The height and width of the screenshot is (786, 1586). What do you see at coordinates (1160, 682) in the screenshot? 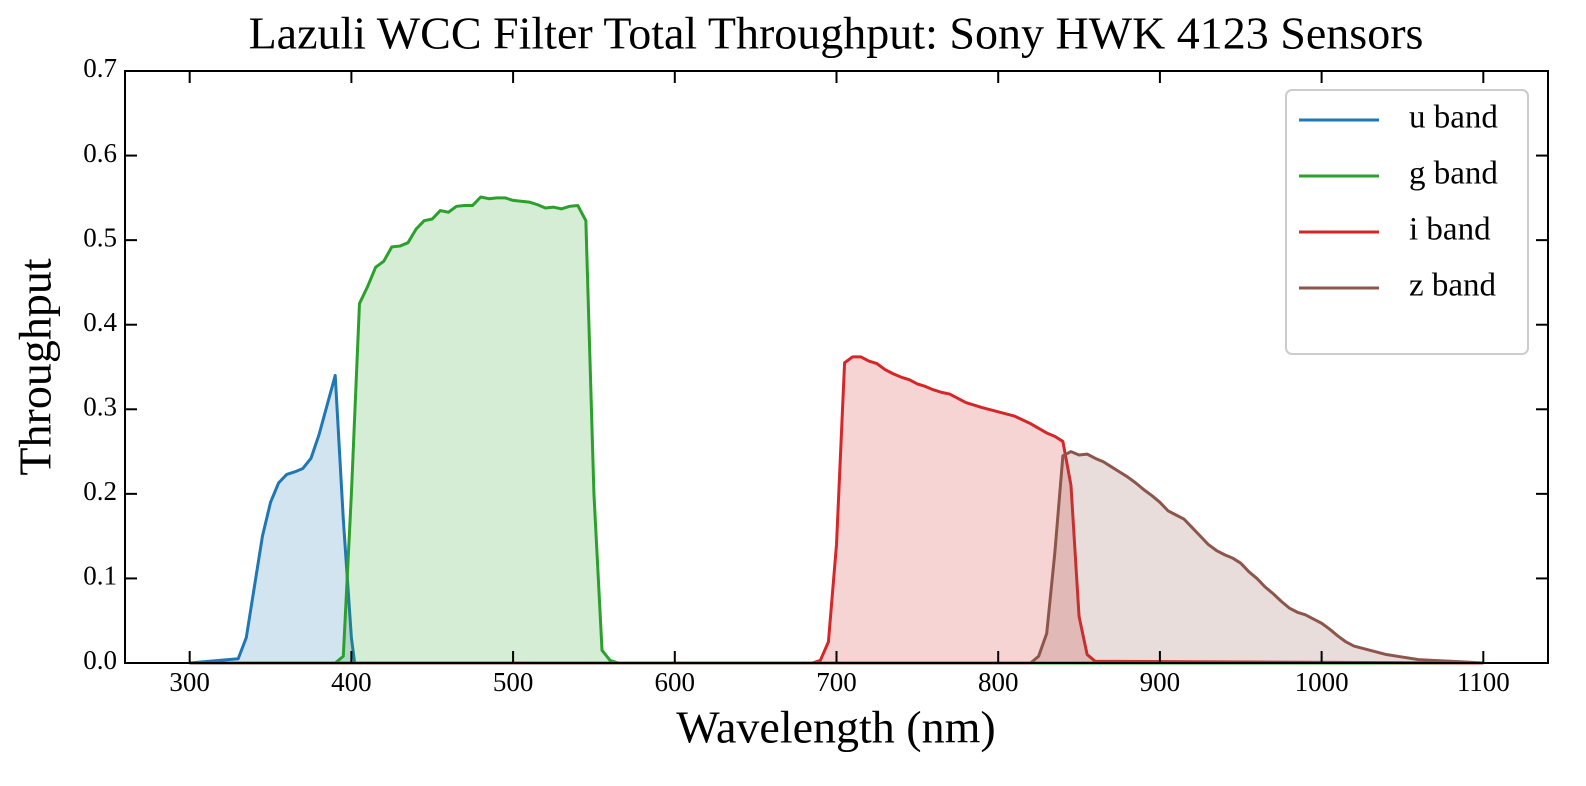
I see `x-tick-label: 900` at bounding box center [1160, 682].